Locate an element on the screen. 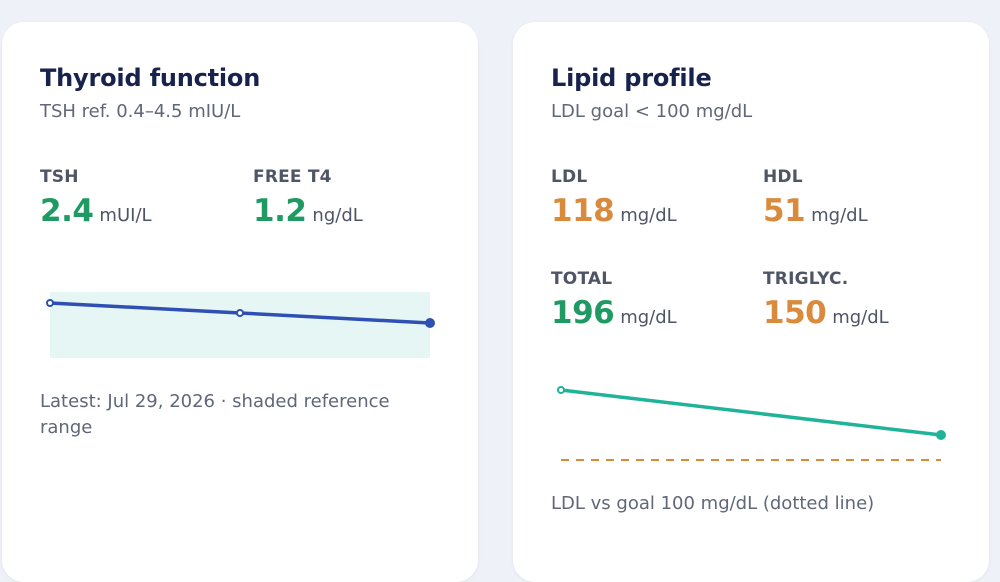  free-t4-label: FREE T4 is located at coordinates (292, 177).